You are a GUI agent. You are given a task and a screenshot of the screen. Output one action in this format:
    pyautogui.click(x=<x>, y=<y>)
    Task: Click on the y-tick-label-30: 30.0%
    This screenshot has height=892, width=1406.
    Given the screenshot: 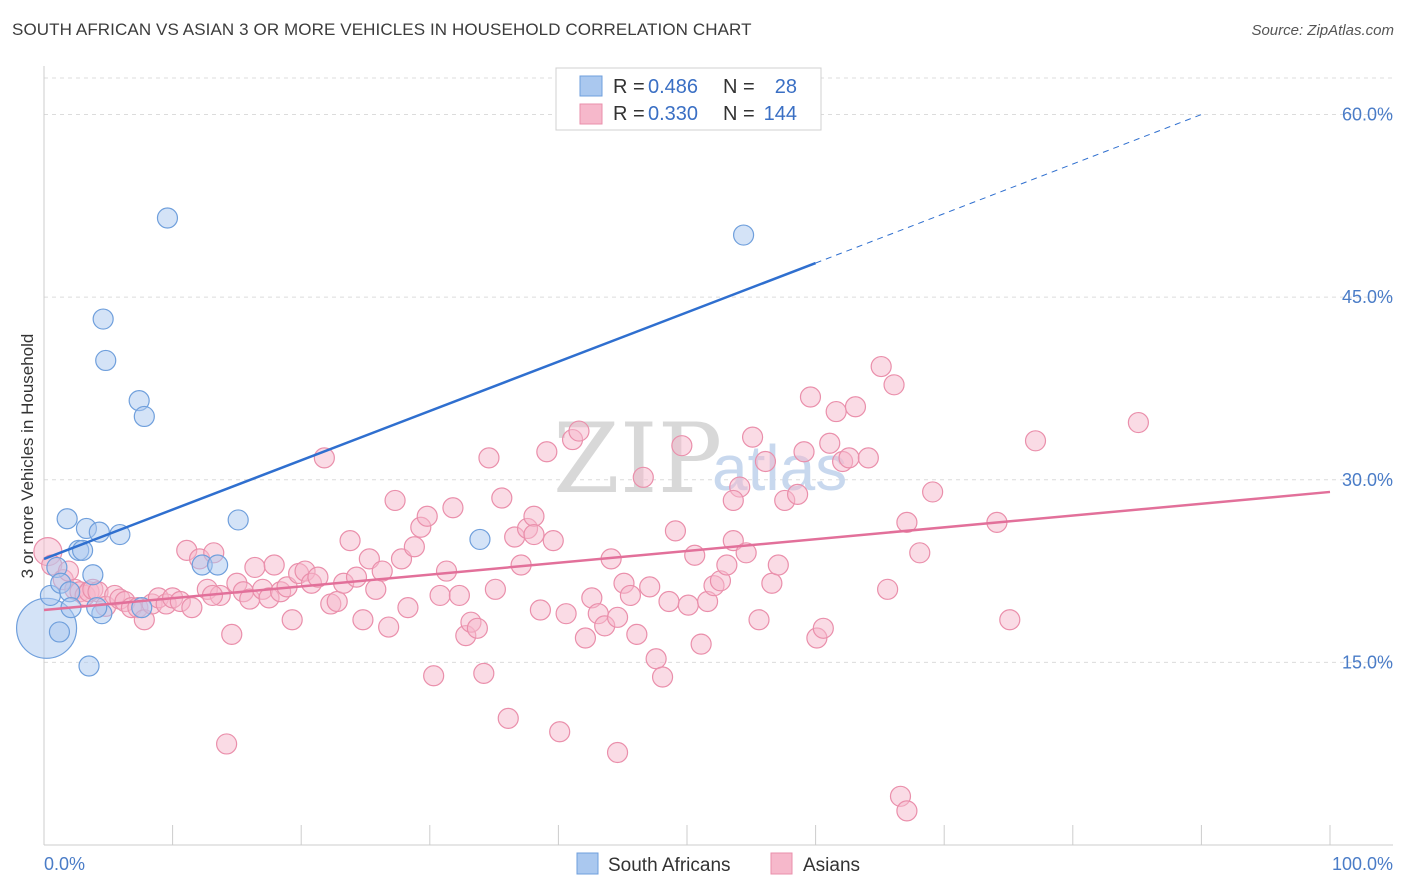 What is the action you would take?
    pyautogui.click(x=1367, y=480)
    